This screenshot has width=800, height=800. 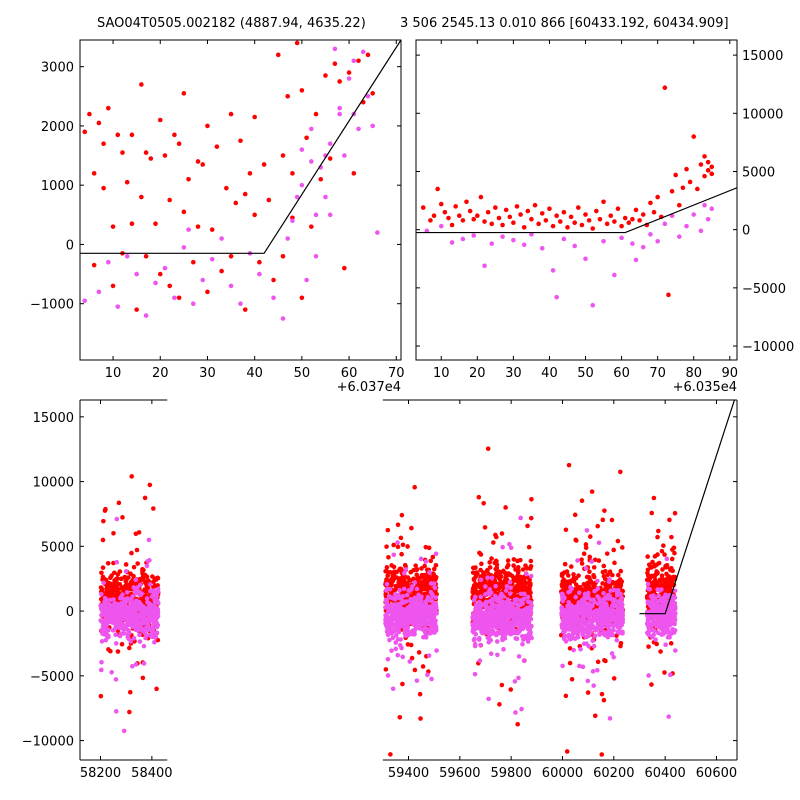 What do you see at coordinates (207, 373) in the screenshot?
I see `x-tick-label: 30` at bounding box center [207, 373].